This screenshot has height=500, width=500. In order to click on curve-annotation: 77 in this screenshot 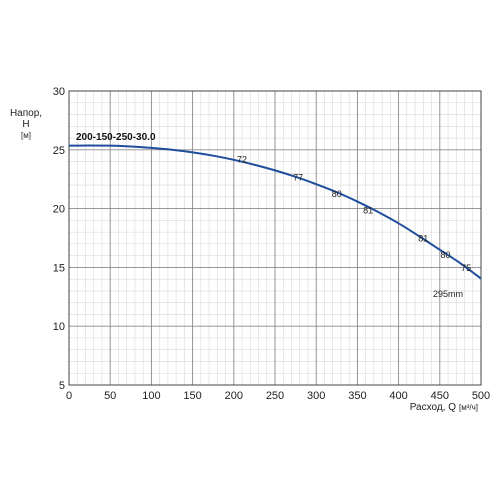, I will do `click(298, 177)`.